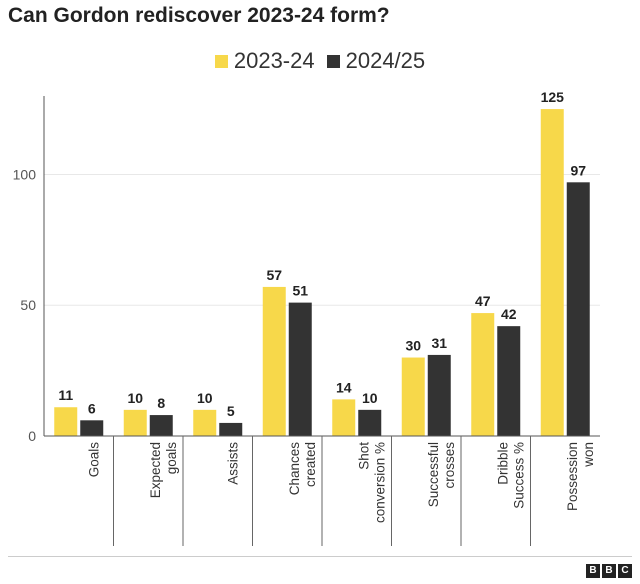 This screenshot has width=640, height=584. I want to click on data-label: 8, so click(161, 403).